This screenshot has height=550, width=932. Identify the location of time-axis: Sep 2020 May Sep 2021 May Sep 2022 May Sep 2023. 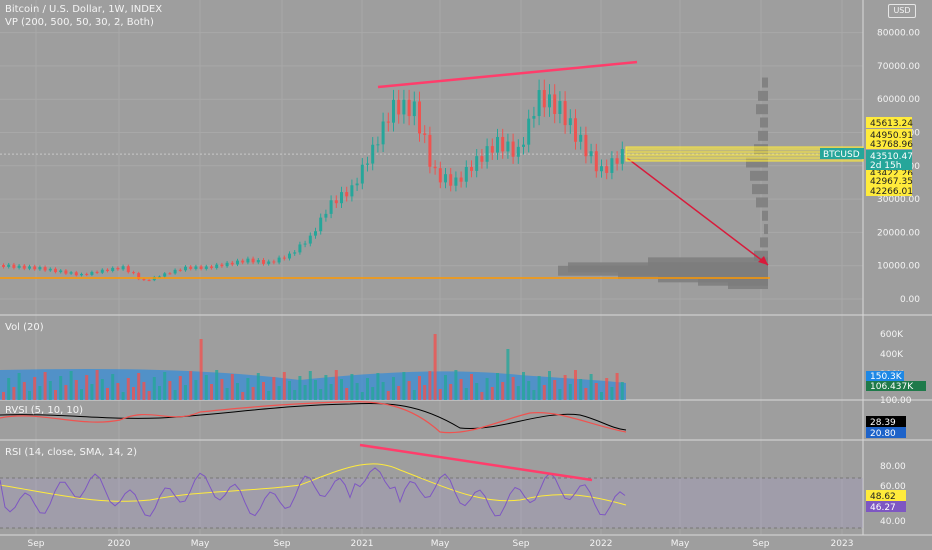
(441, 544).